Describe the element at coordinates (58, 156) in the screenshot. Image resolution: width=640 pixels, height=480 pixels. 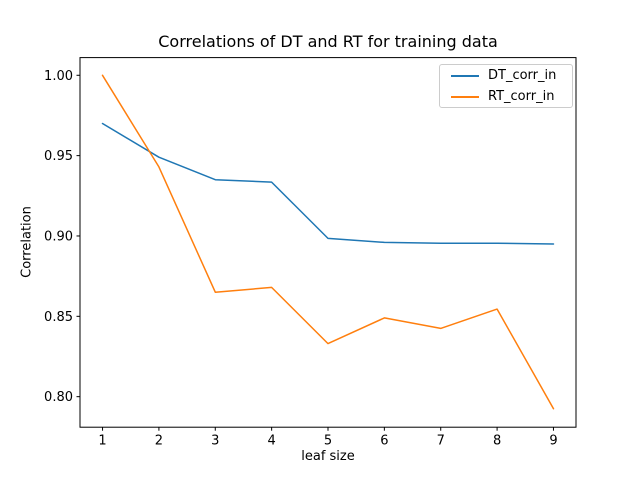
I see `y-tick-label: 0.95` at that location.